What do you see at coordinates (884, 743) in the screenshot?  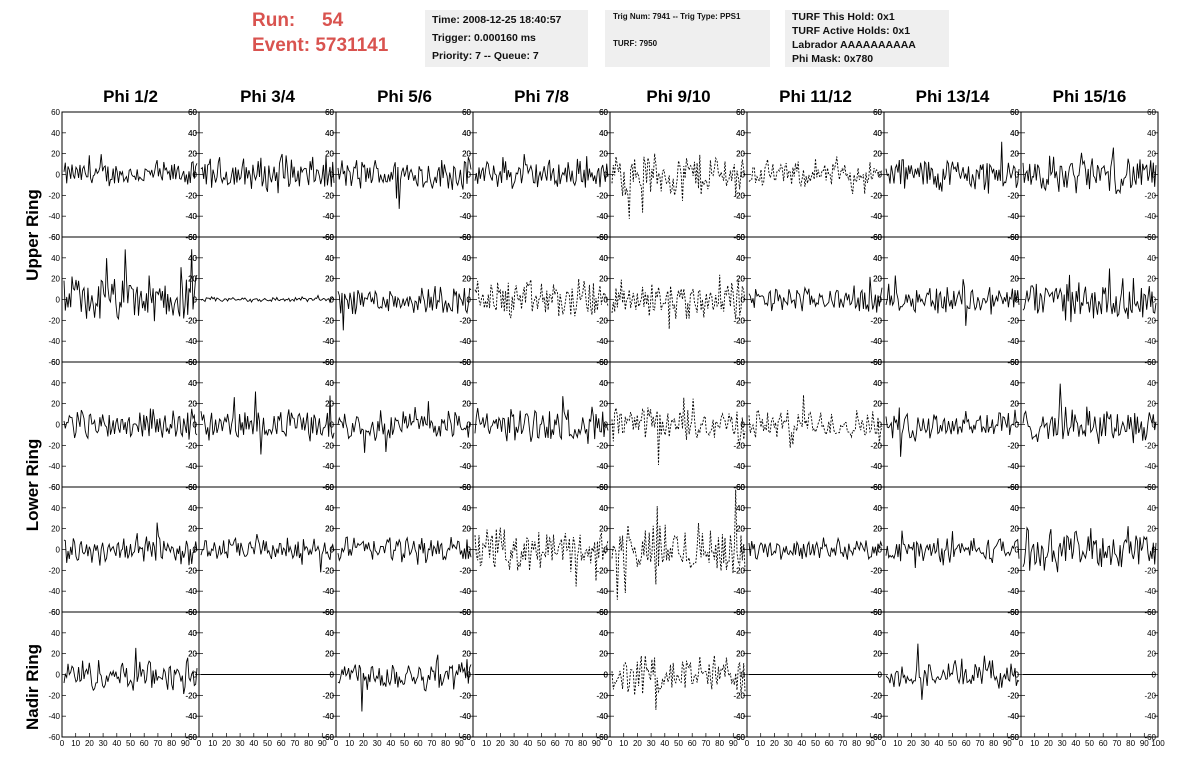 I see `x-tick-label: 0` at bounding box center [884, 743].